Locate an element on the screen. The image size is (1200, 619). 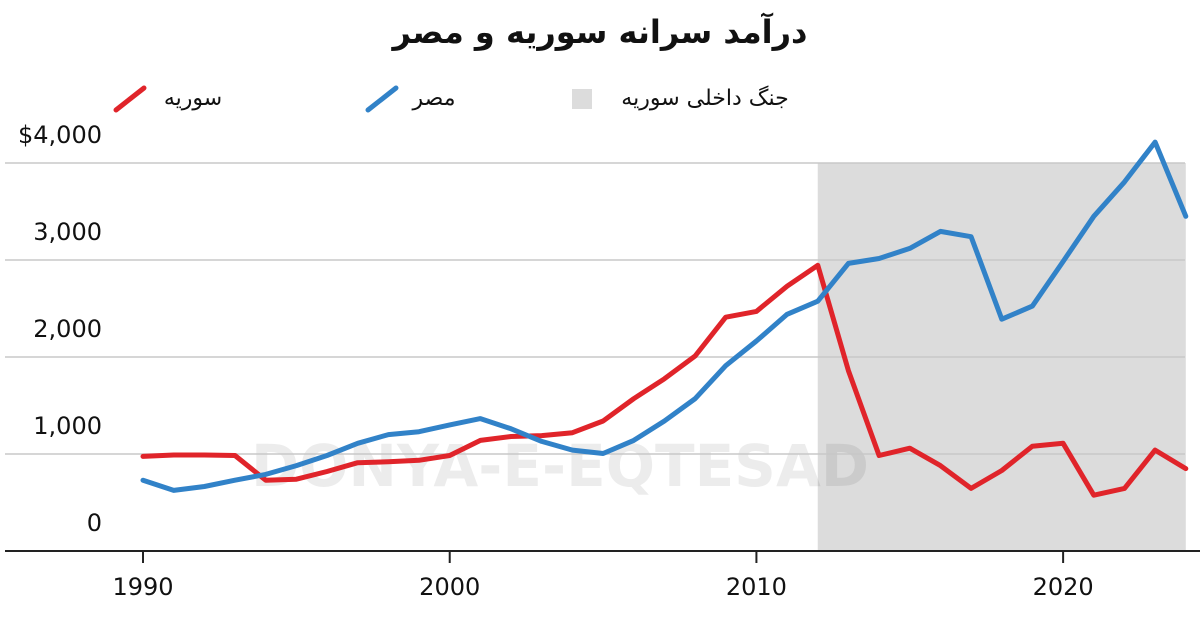
legend-label: جنگ داخلی سوریه is located at coordinates (704, 98).